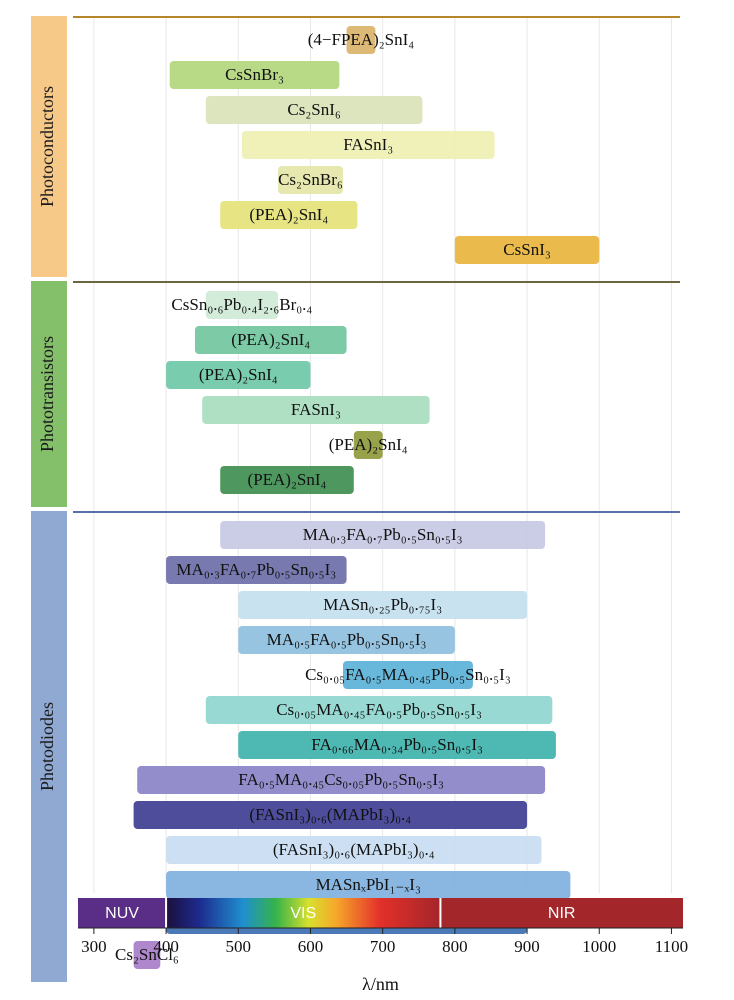 The height and width of the screenshot is (1000, 734). I want to click on bar-label: FA₀.₆₆MA₀.₃₄Pb₀.₅Sn₀.₅I₃, so click(397, 744).